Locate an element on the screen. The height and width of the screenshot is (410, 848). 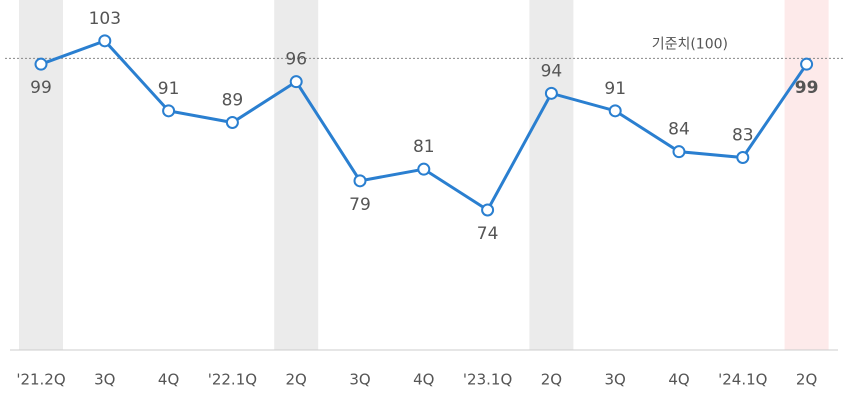
data-label: 83 is located at coordinates (743, 136).